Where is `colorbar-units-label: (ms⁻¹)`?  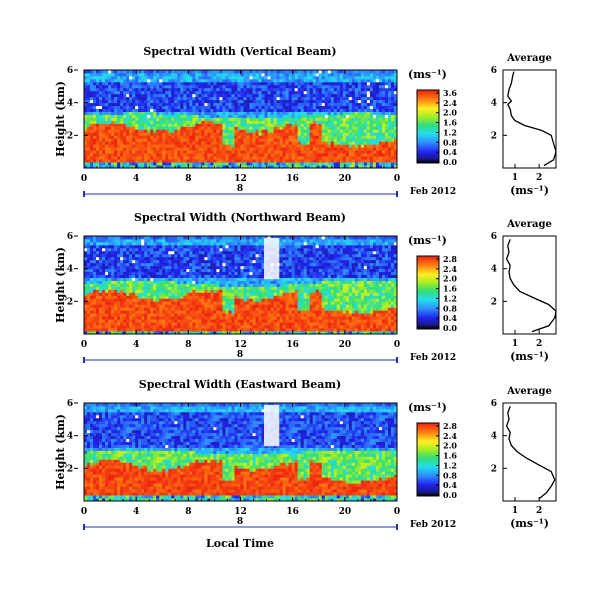
colorbar-units-label: (ms⁻¹) is located at coordinates (427, 407).